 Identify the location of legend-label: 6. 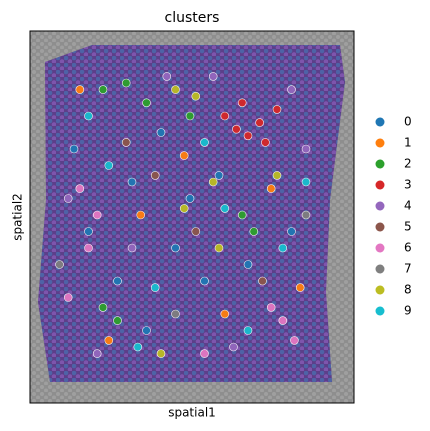
(408, 248).